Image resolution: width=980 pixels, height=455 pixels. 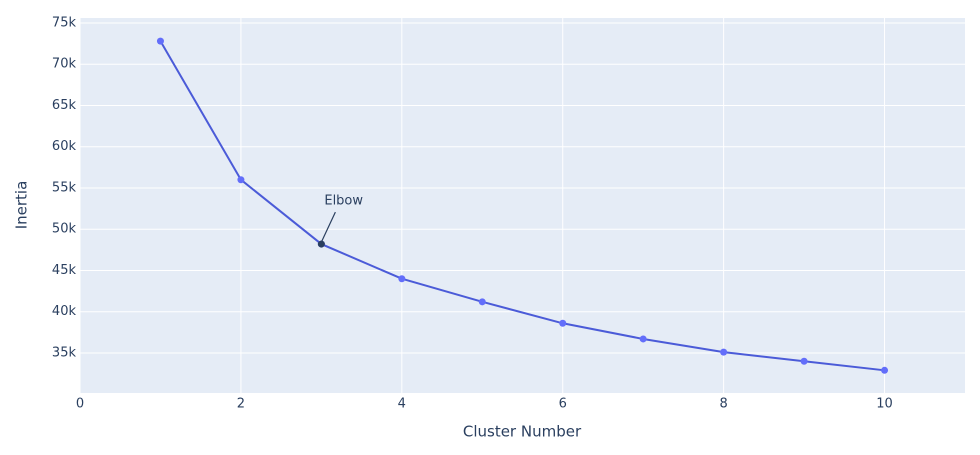 I want to click on y-tick-label: 40k, so click(x=64, y=311).